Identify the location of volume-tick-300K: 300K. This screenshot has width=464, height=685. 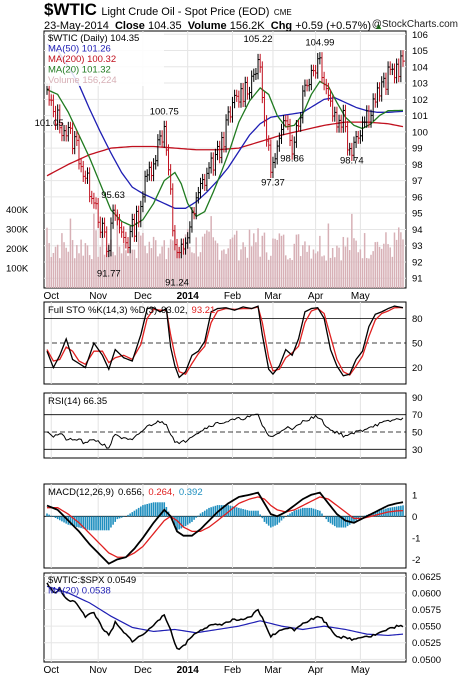
(17, 229).